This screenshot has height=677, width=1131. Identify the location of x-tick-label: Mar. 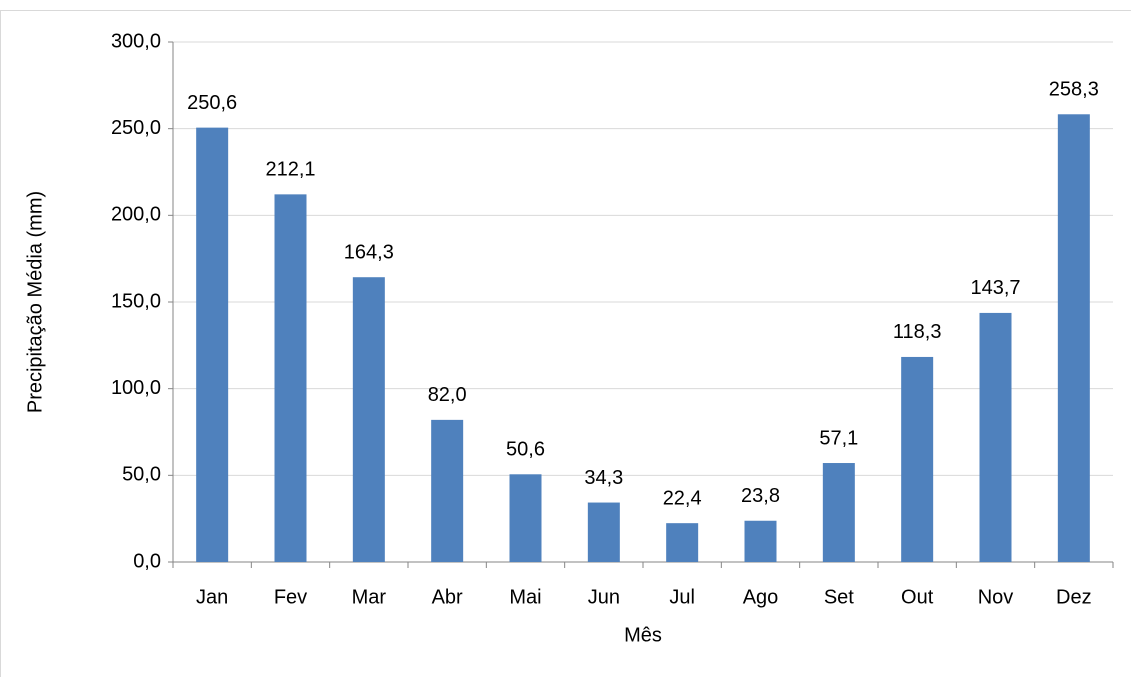
(369, 597).